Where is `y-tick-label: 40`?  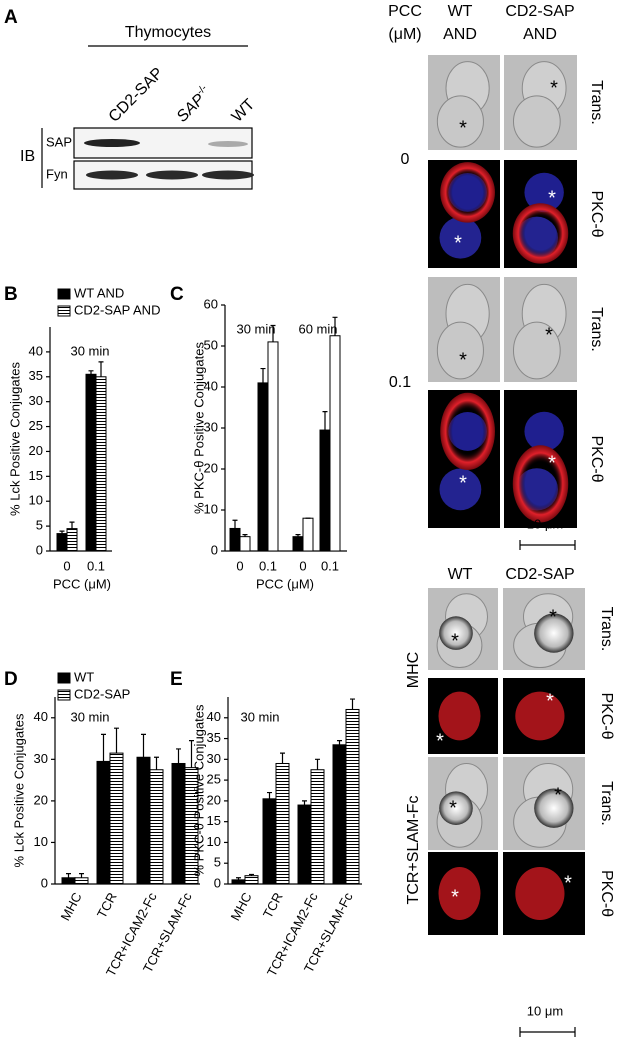
y-tick-label: 40 is located at coordinates (214, 716).